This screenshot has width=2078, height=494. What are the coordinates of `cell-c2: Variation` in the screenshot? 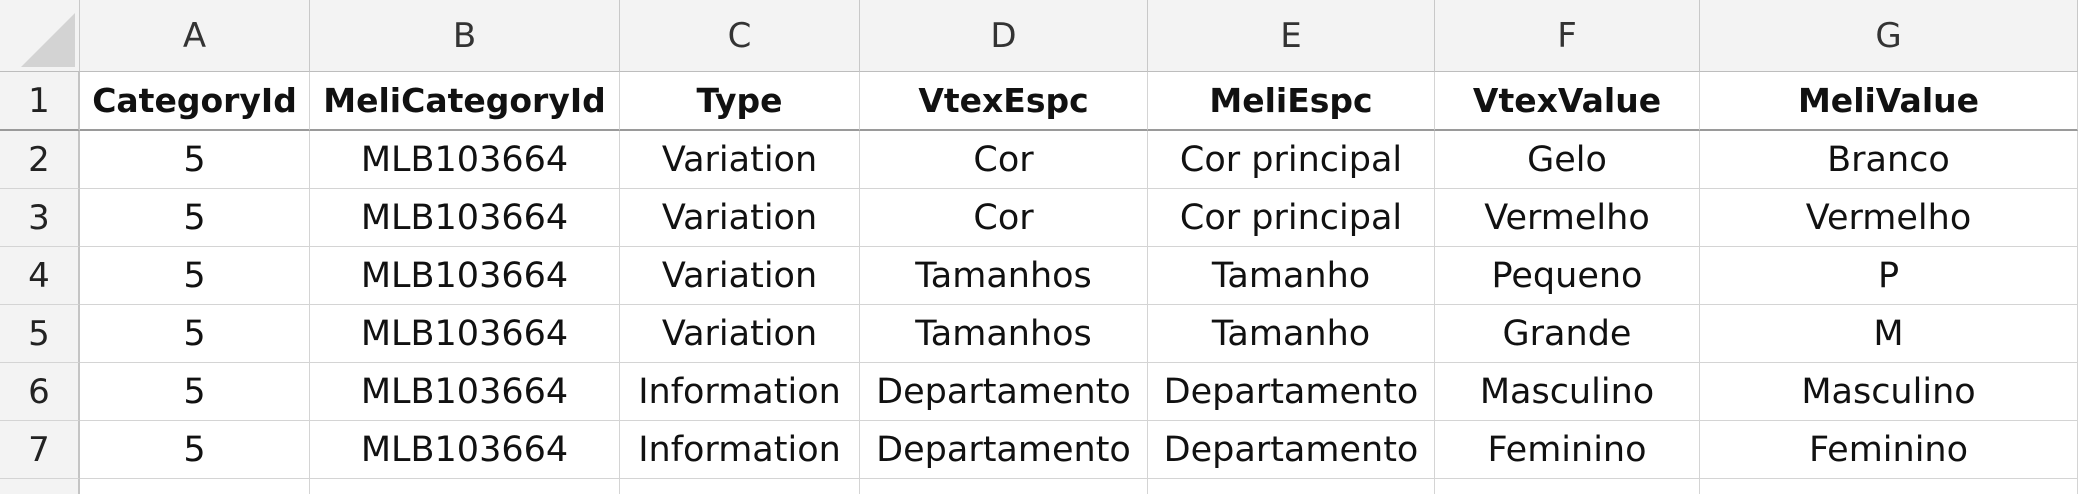 It's located at (740, 160).